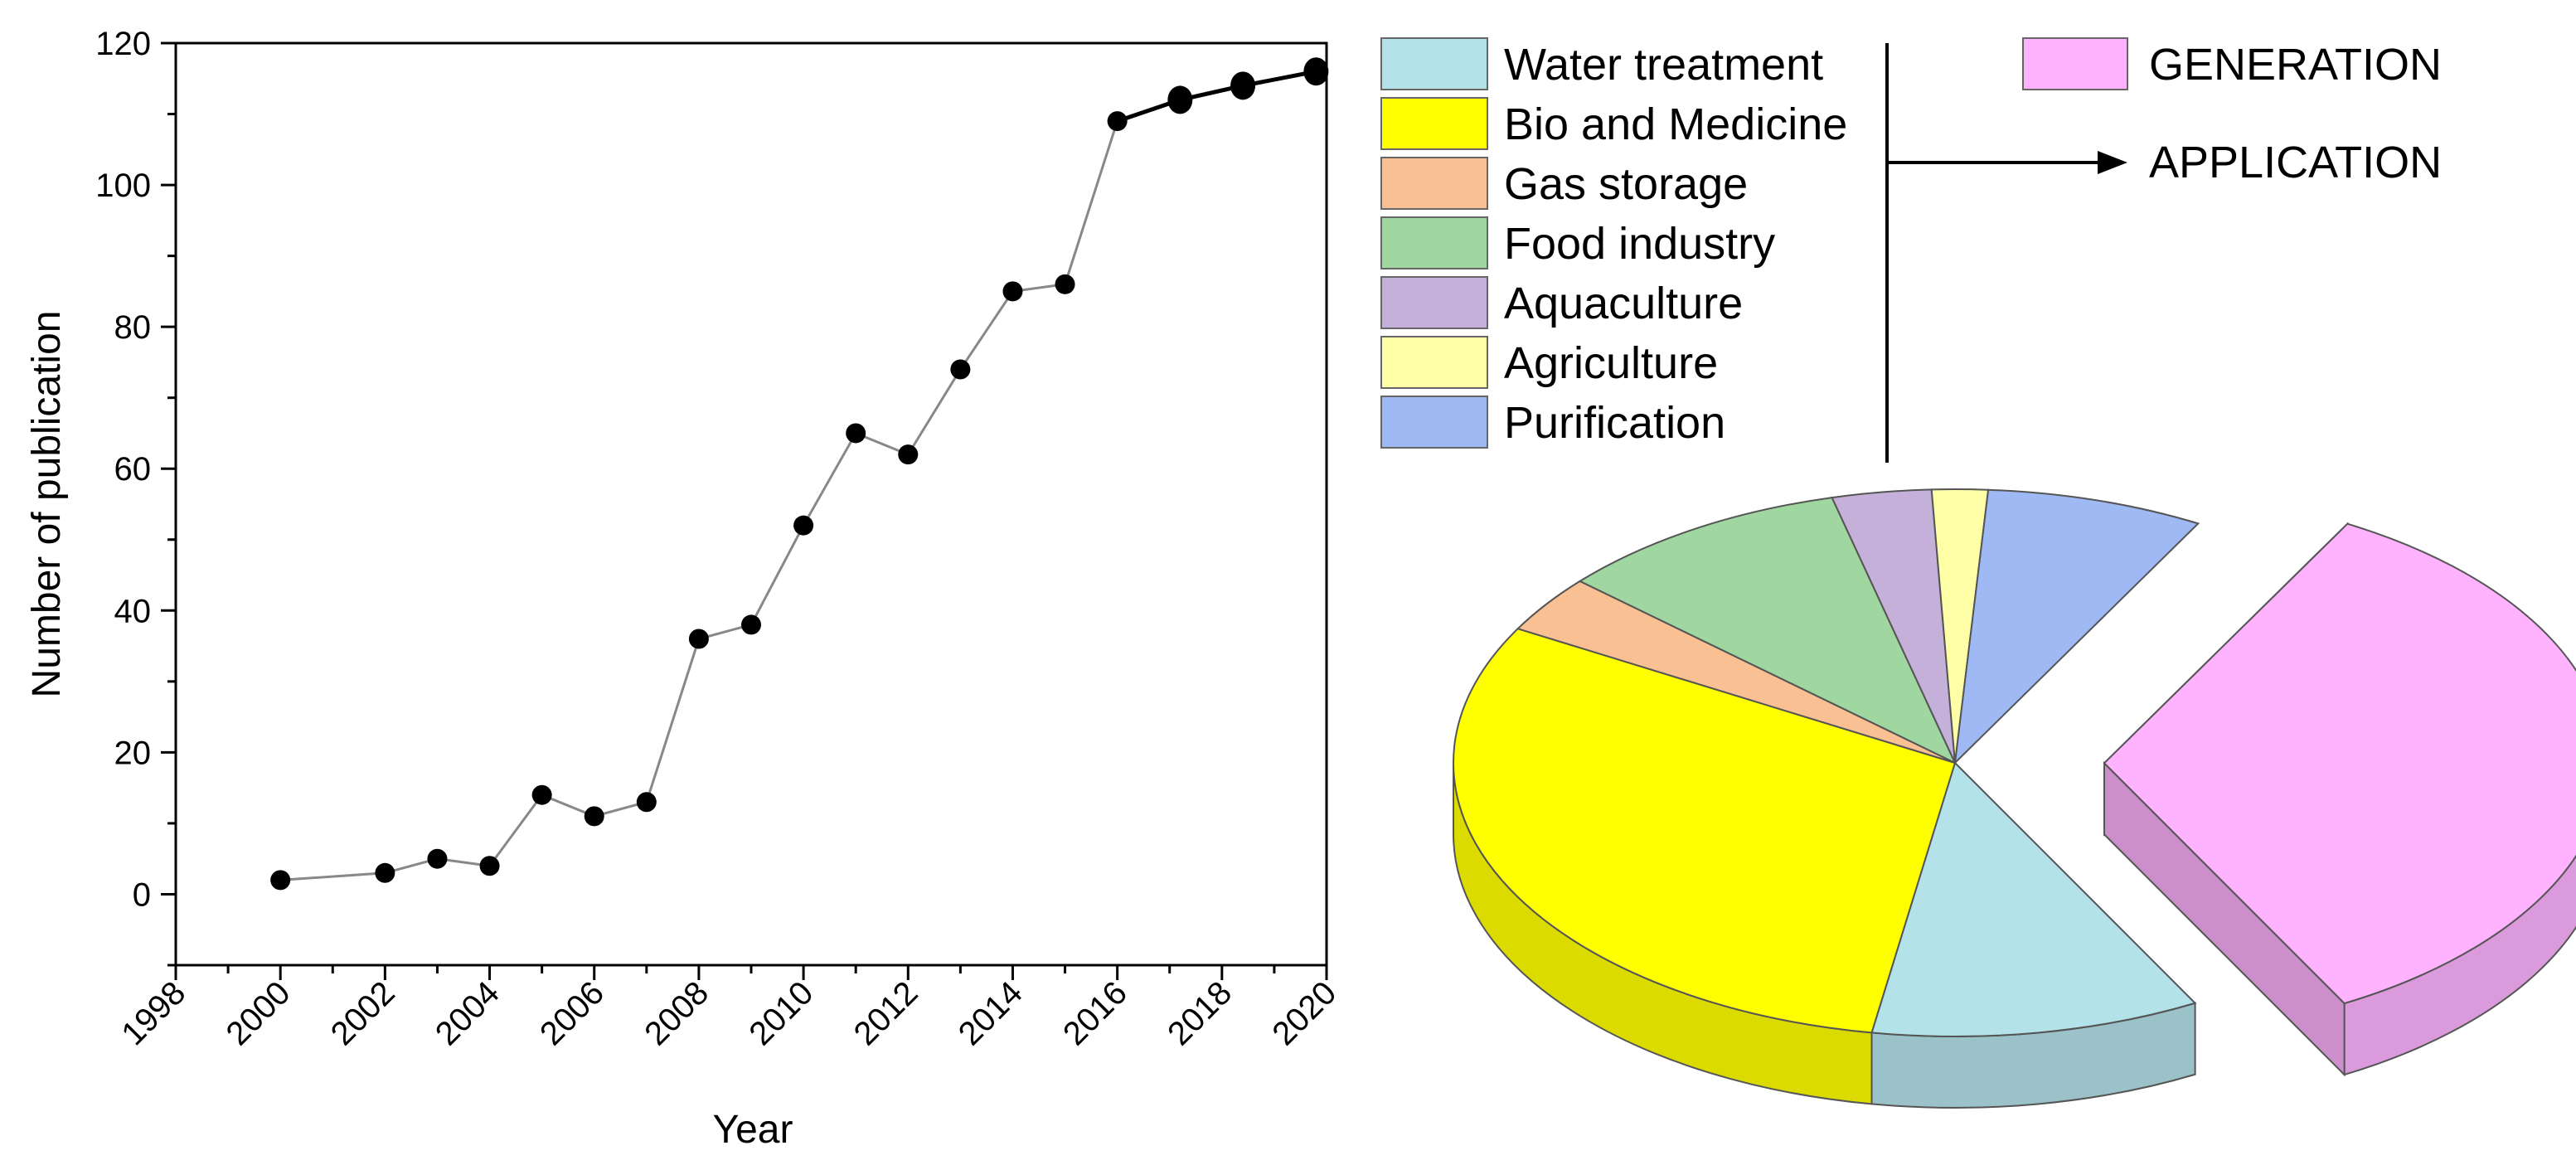 This screenshot has height=1165, width=2576. I want to click on series-line-trend, so click(1216, 96).